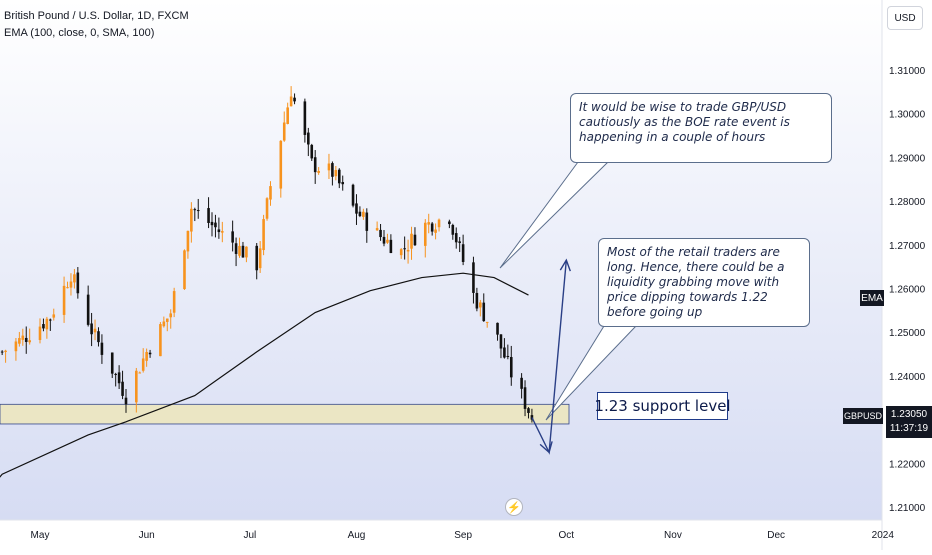 The image size is (932, 555). What do you see at coordinates (285, 414) in the screenshot?
I see `support-zone` at bounding box center [285, 414].